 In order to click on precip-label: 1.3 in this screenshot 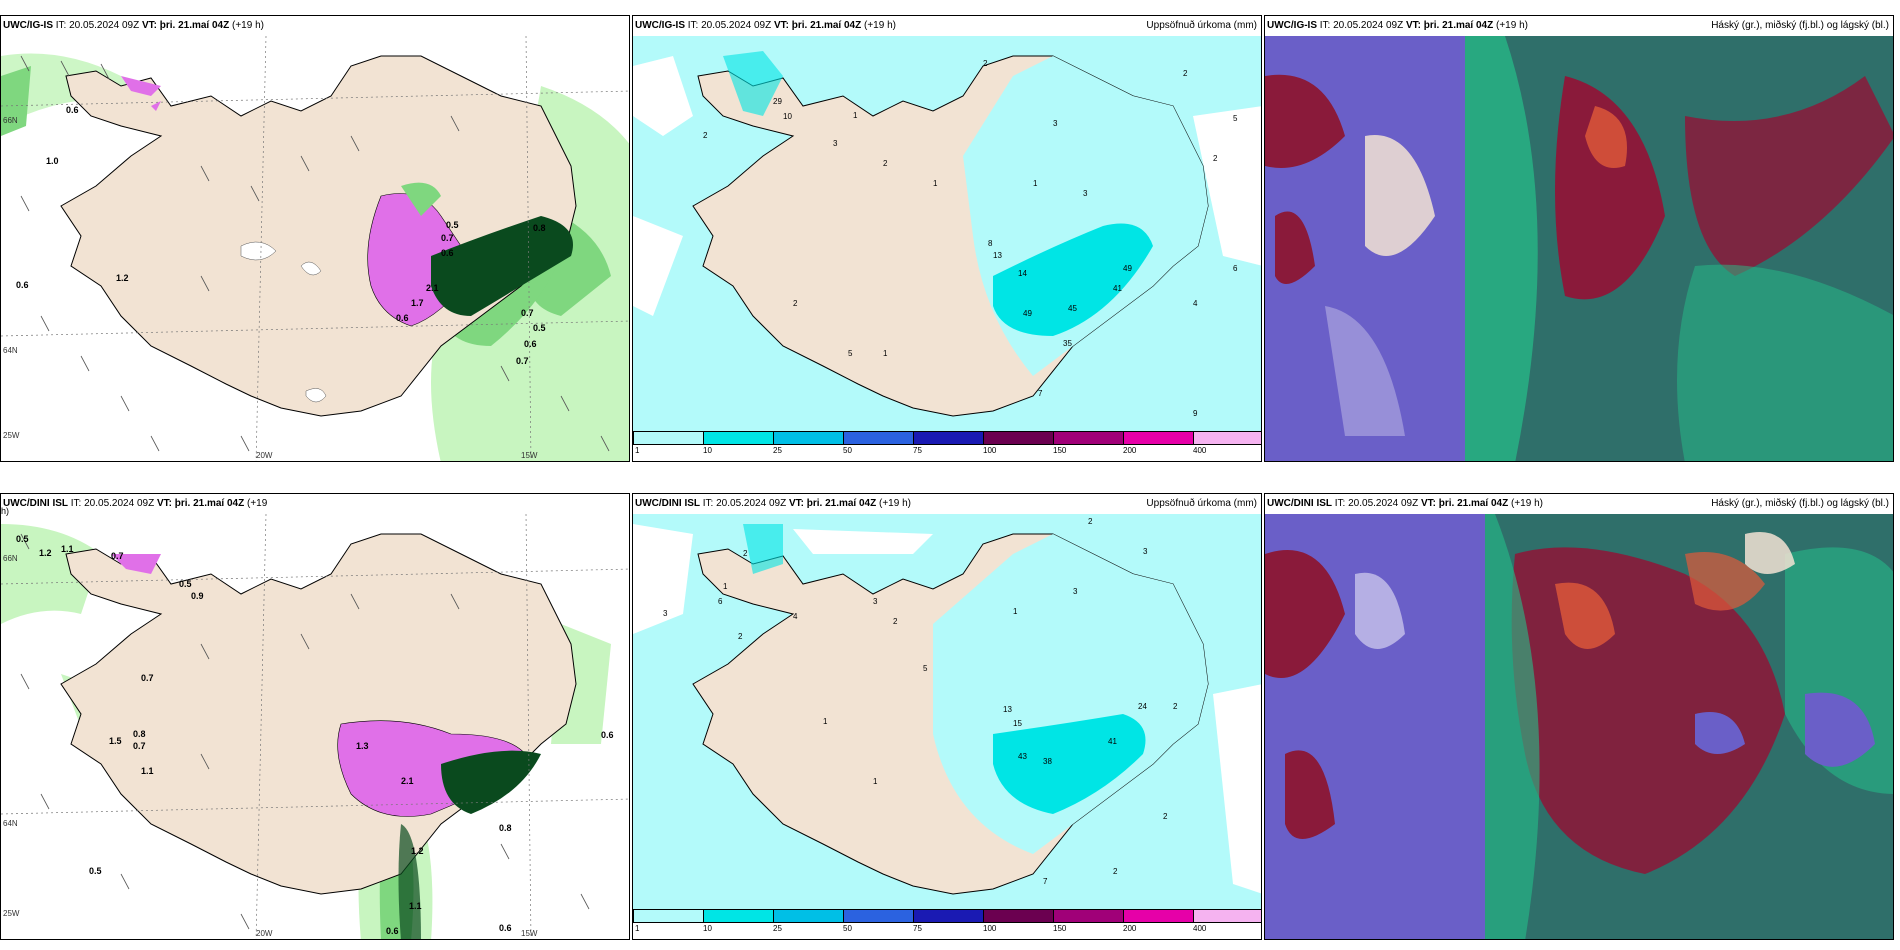, I will do `click(362, 746)`.